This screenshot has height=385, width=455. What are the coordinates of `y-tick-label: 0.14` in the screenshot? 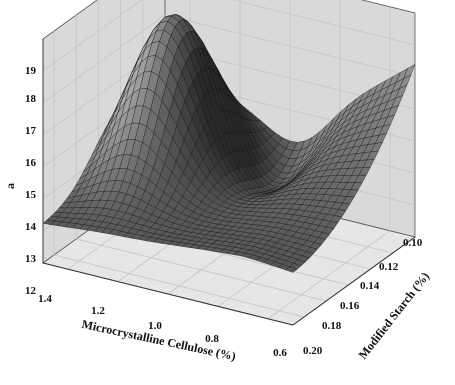 It's located at (370, 286).